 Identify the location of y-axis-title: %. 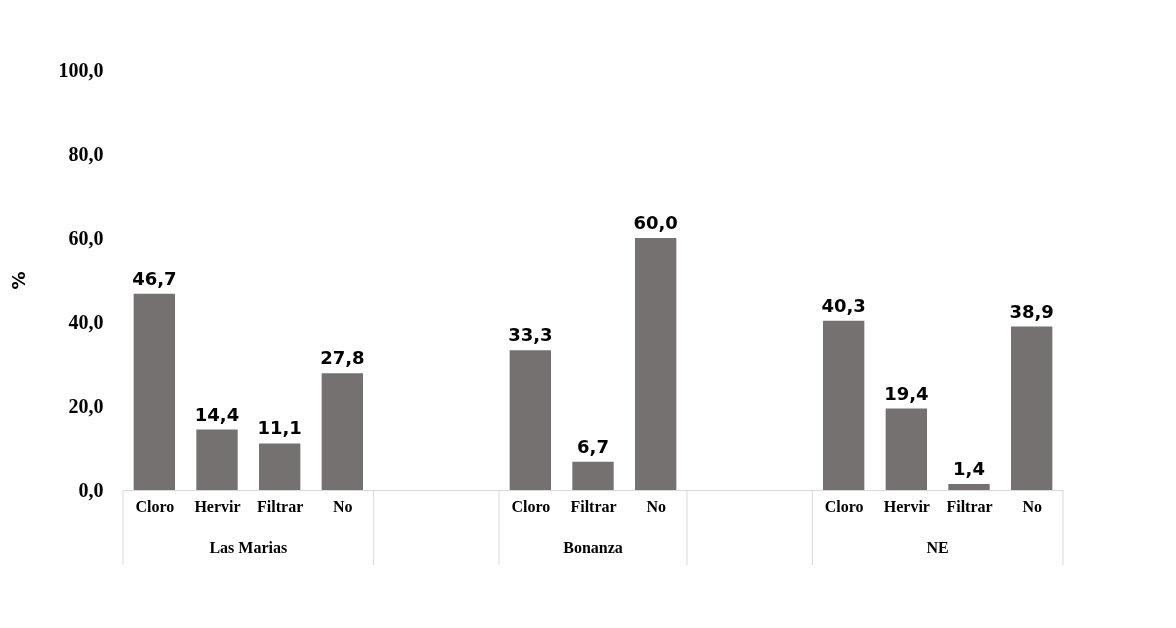
(18, 280).